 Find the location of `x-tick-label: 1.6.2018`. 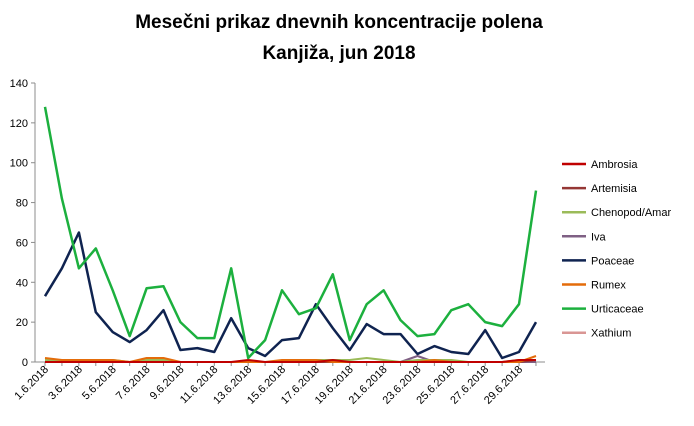

x-tick-label: 1.6.2018 is located at coordinates (31, 383).